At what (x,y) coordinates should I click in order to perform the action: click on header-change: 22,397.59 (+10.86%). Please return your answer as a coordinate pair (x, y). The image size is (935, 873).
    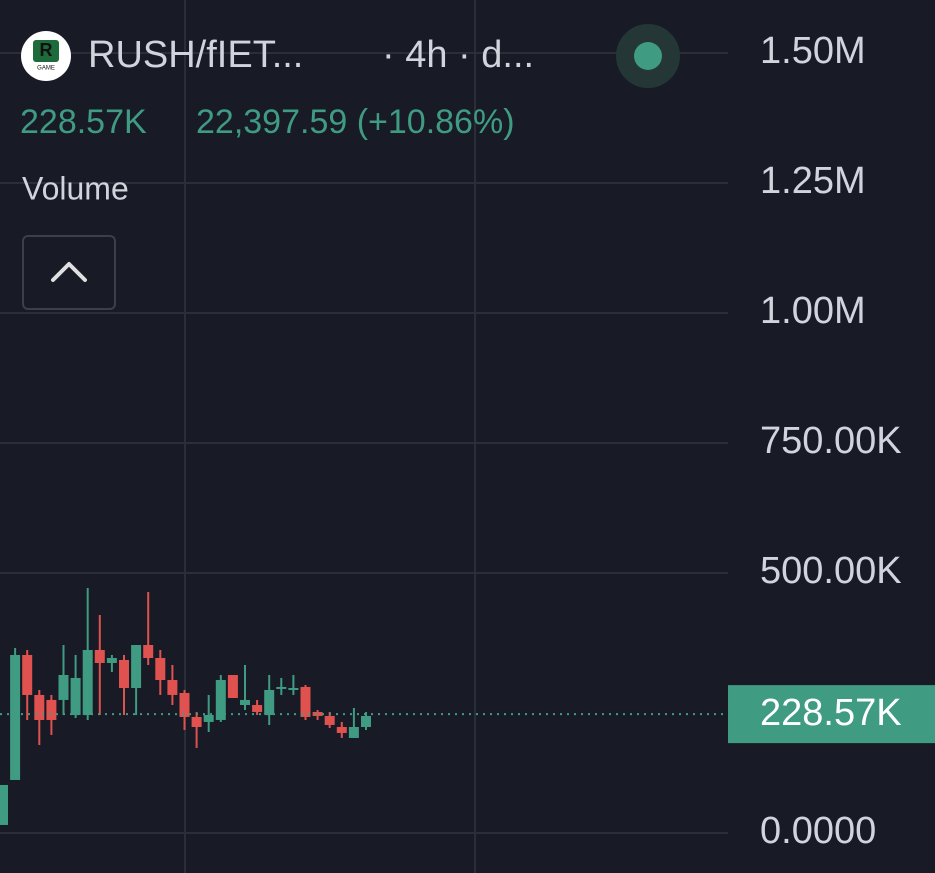
    Looking at the image, I should click on (355, 122).